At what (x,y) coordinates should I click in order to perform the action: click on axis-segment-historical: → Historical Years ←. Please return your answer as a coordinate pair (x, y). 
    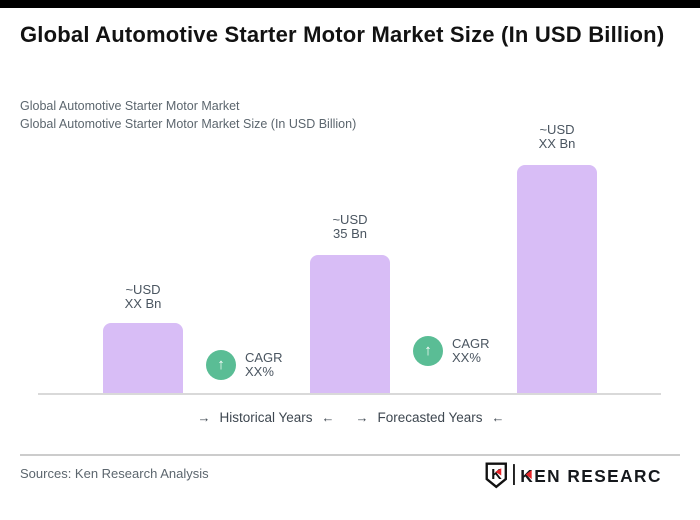
    Looking at the image, I should click on (266, 417).